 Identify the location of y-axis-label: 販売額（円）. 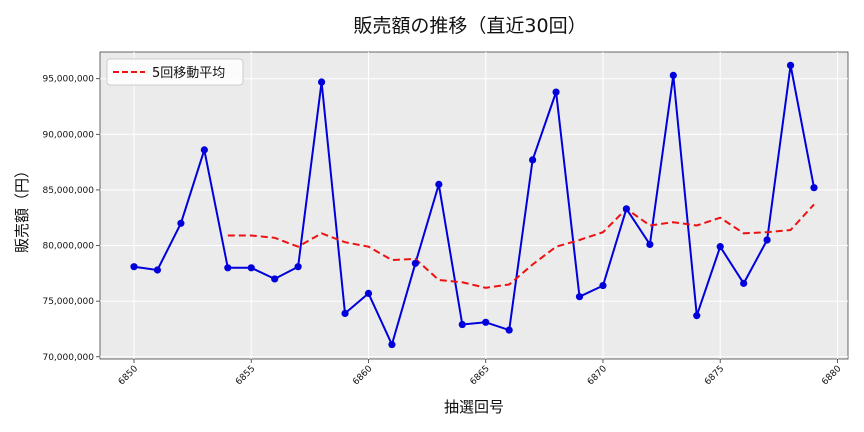
(22, 208).